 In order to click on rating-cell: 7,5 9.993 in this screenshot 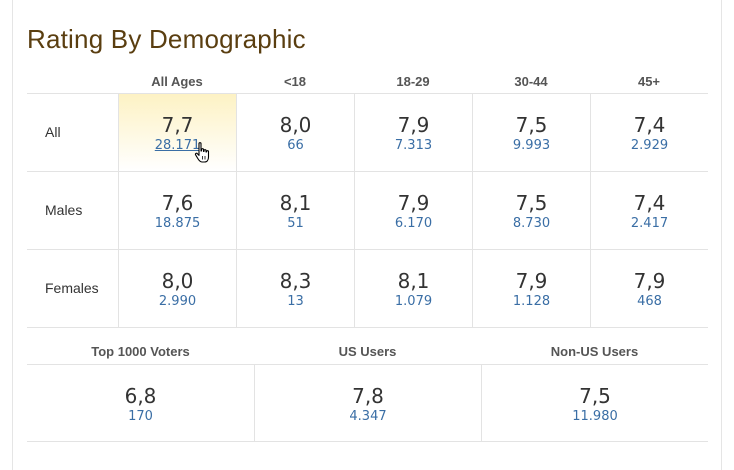, I will do `click(531, 132)`.